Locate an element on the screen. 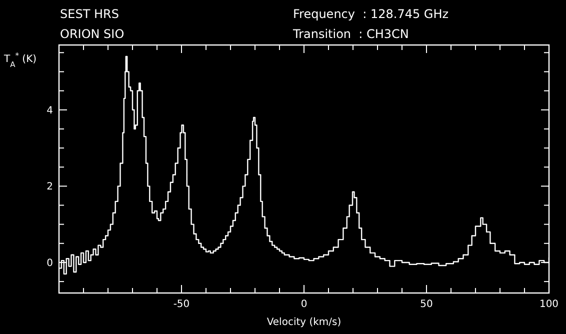 Image resolution: width=566 pixels, height=334 pixels. x-axis-title: Velocity (km/s) is located at coordinates (304, 322).